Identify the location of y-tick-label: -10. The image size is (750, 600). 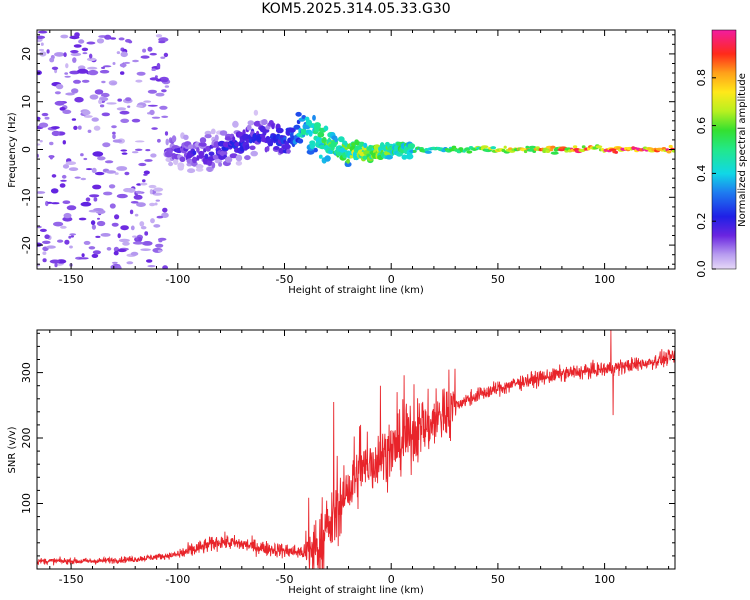
(26, 197).